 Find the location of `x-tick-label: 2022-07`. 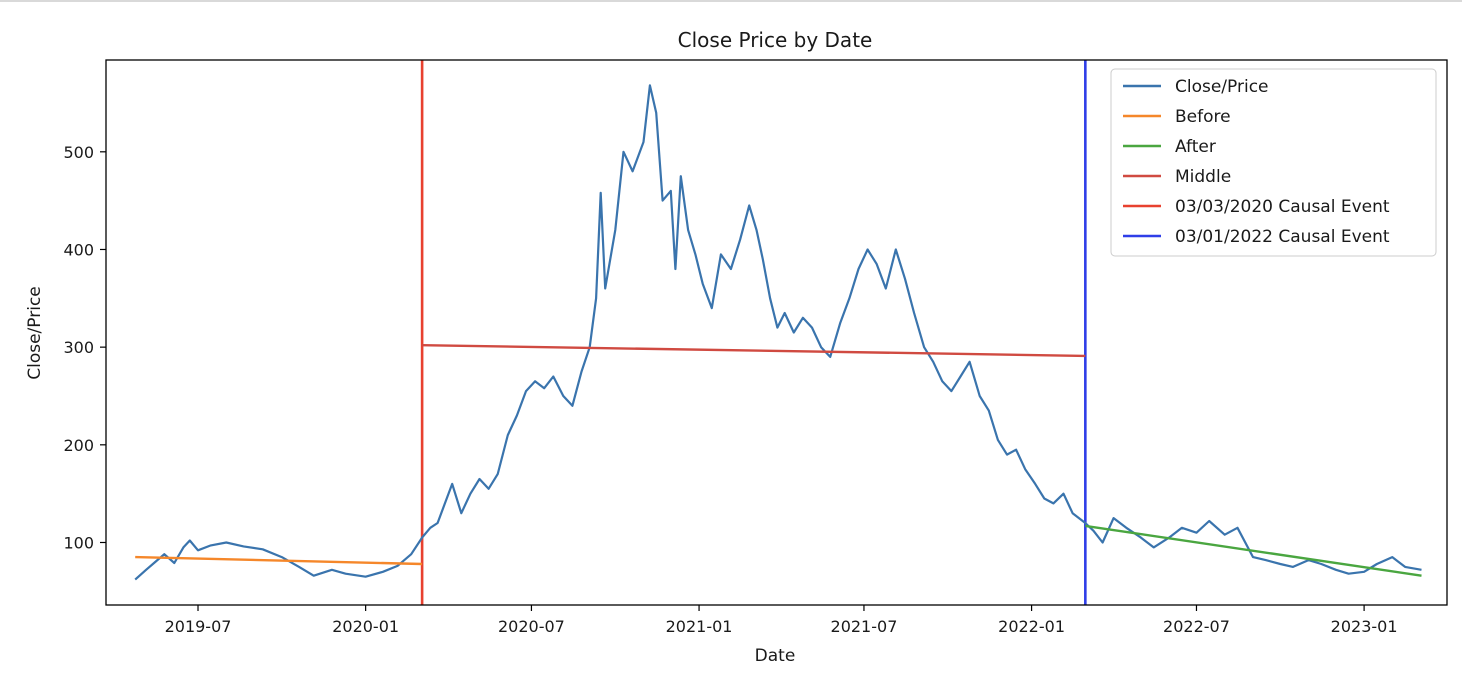

x-tick-label: 2022-07 is located at coordinates (1196, 626).